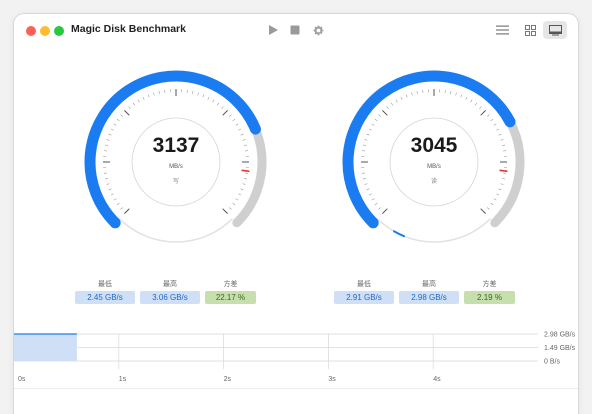  What do you see at coordinates (31, 31) in the screenshot?
I see `close-window-button` at bounding box center [31, 31].